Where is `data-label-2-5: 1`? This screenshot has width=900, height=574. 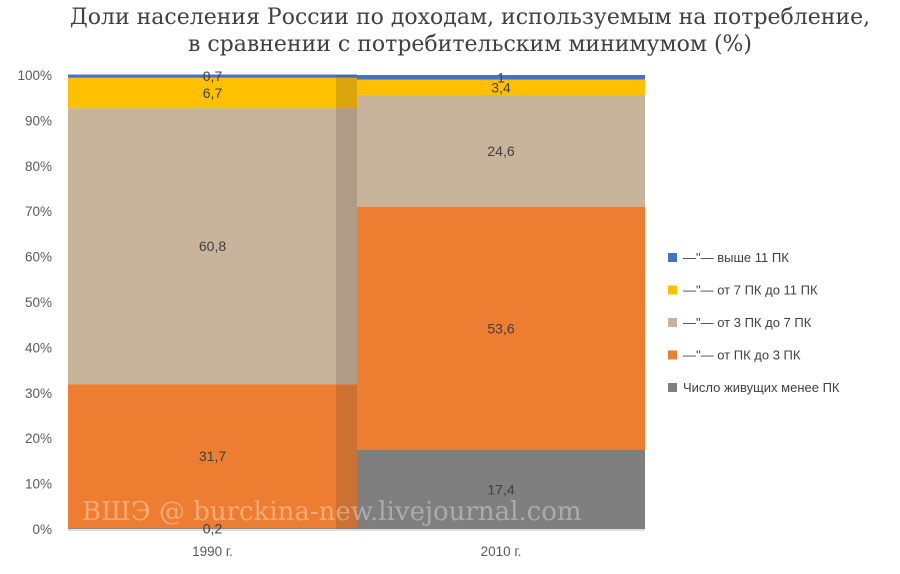 data-label-2-5: 1 is located at coordinates (501, 77).